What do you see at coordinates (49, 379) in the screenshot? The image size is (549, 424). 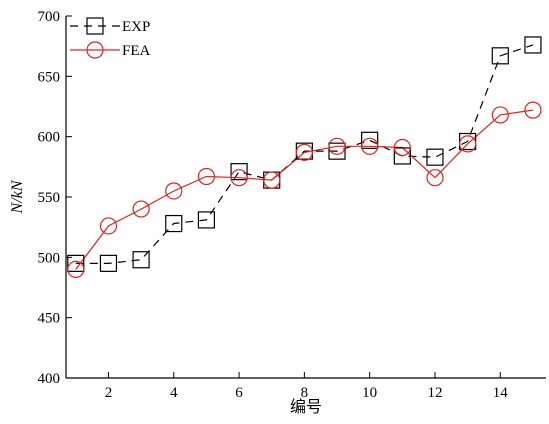 I see `y-tick-label: 400` at bounding box center [49, 379].